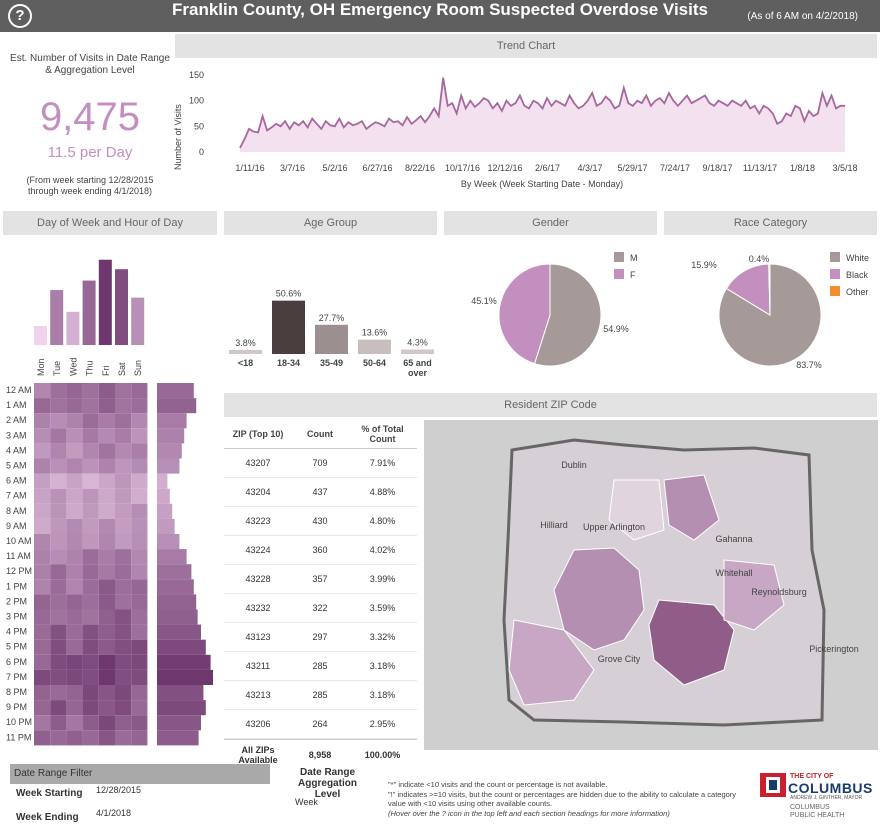  I want to click on map-region-central-north, so click(636, 510).